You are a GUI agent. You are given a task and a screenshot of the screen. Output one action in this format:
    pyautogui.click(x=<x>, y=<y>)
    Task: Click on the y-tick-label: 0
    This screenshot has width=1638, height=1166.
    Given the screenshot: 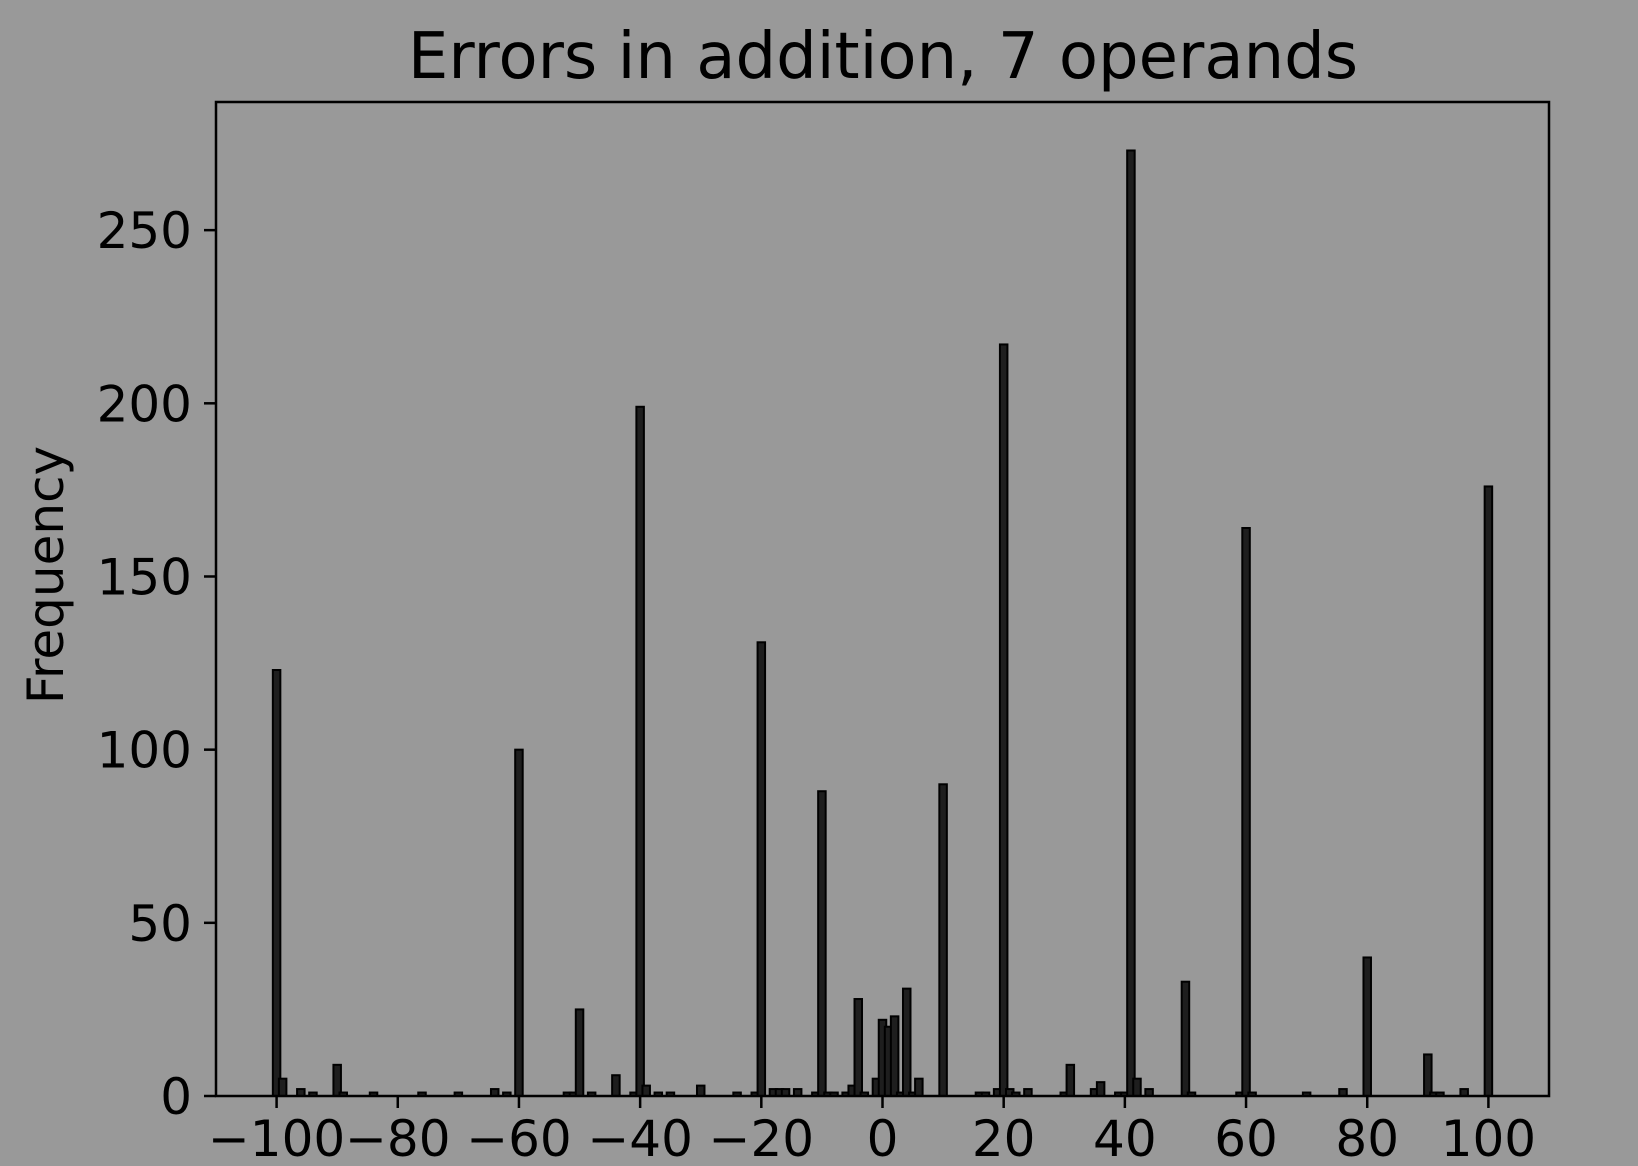 What is the action you would take?
    pyautogui.click(x=176, y=1097)
    